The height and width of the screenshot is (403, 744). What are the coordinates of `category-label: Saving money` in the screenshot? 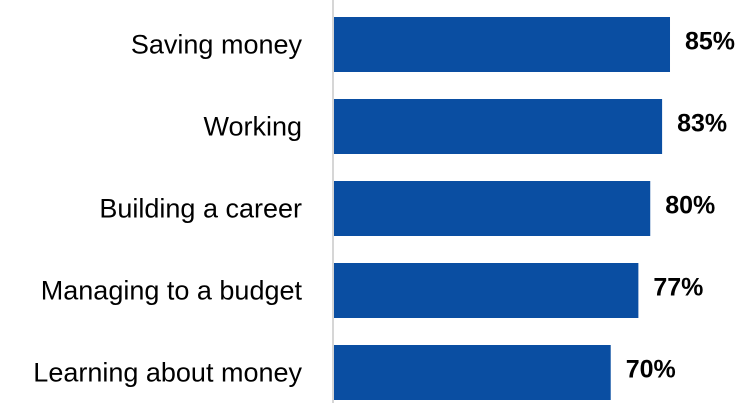 It's located at (217, 45).